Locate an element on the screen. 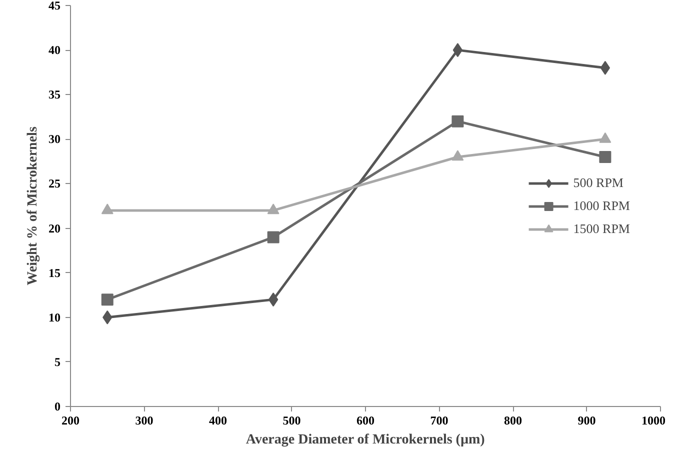  y-tick-label: 10 is located at coordinates (54, 317).